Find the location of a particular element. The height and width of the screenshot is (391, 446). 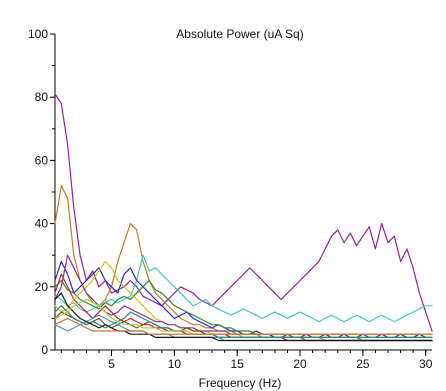

y-tick-label: 100 is located at coordinates (38, 34).